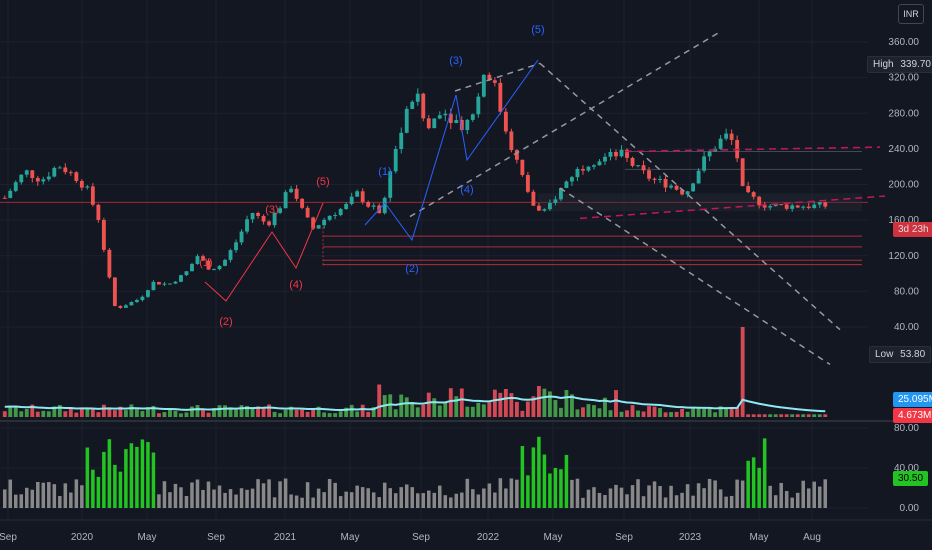 This screenshot has height=550, width=932. I want to click on low-label: Low, so click(884, 354).